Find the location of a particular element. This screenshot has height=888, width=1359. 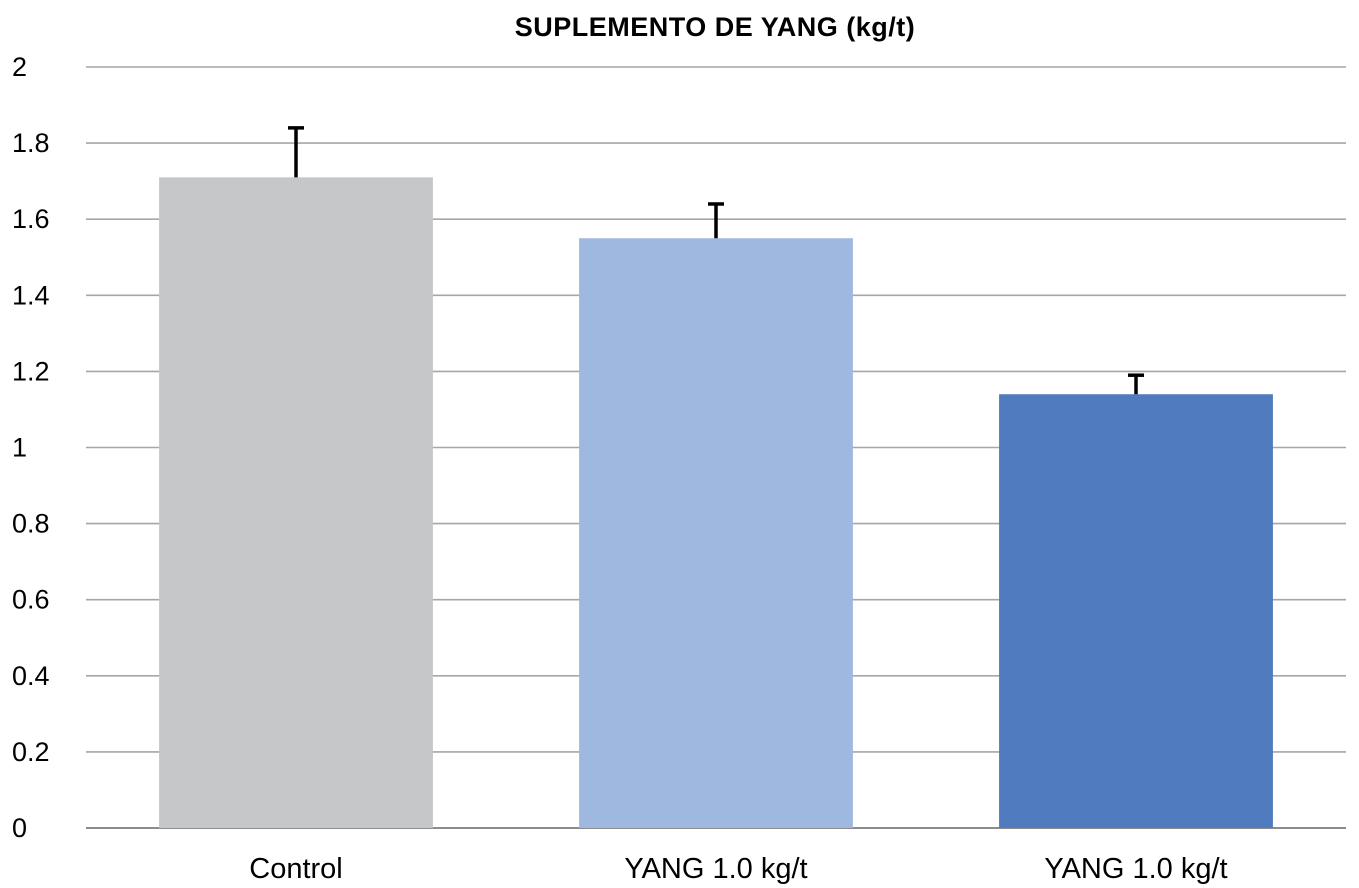

y-tick-label: 2 is located at coordinates (19, 67).